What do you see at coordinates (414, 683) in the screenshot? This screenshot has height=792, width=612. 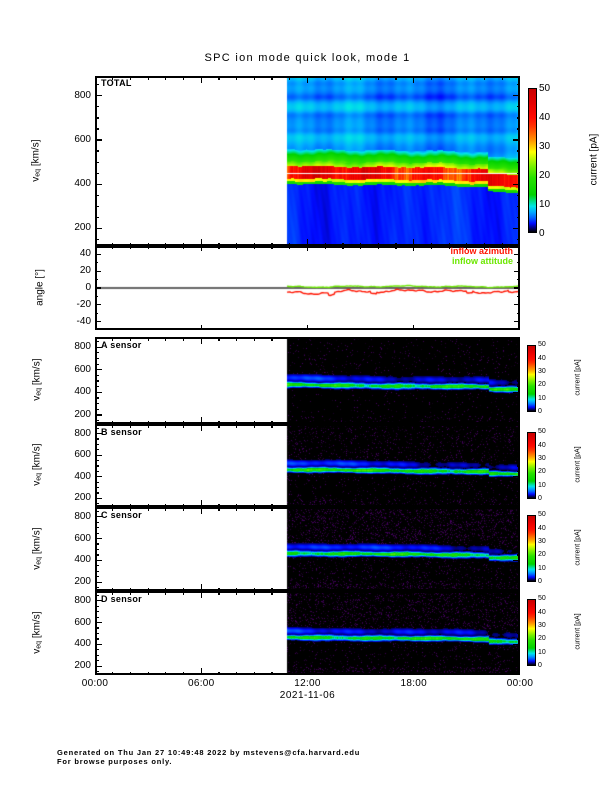 I see `x-tick-label: 18:00` at bounding box center [414, 683].